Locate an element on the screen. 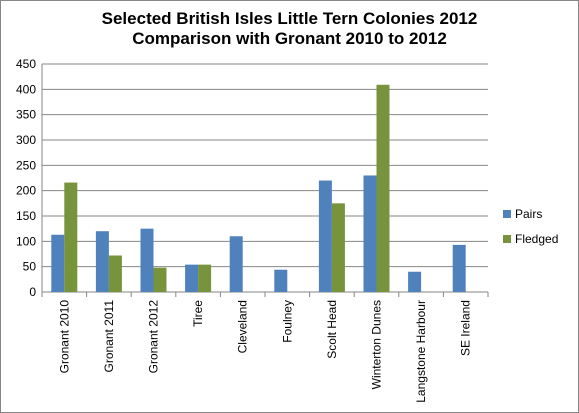  x-category-label: Gronant 2011 is located at coordinates (109, 336).